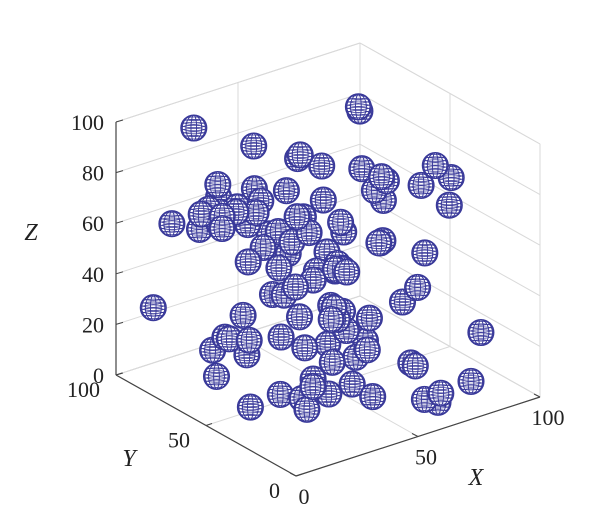  I want to click on z-axis-label: Z, so click(31, 233).